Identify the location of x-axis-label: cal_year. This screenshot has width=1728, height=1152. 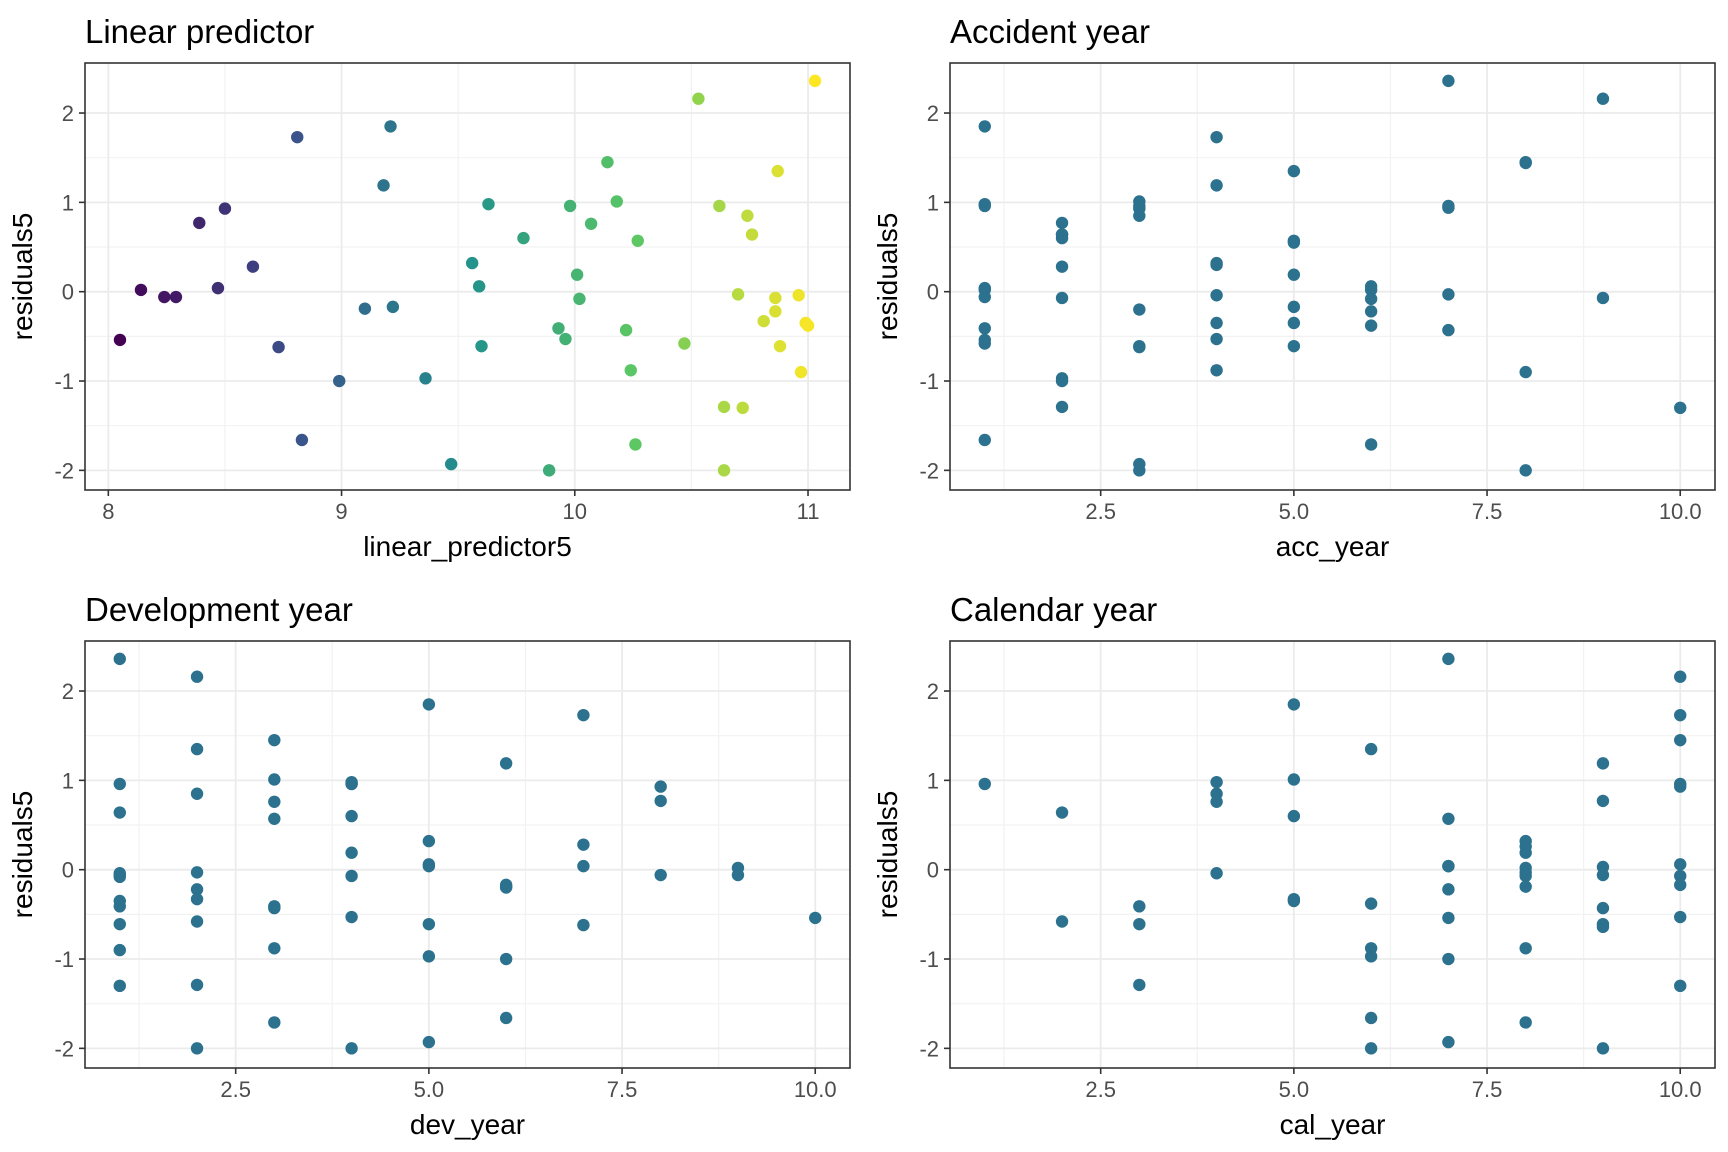
(1333, 1124).